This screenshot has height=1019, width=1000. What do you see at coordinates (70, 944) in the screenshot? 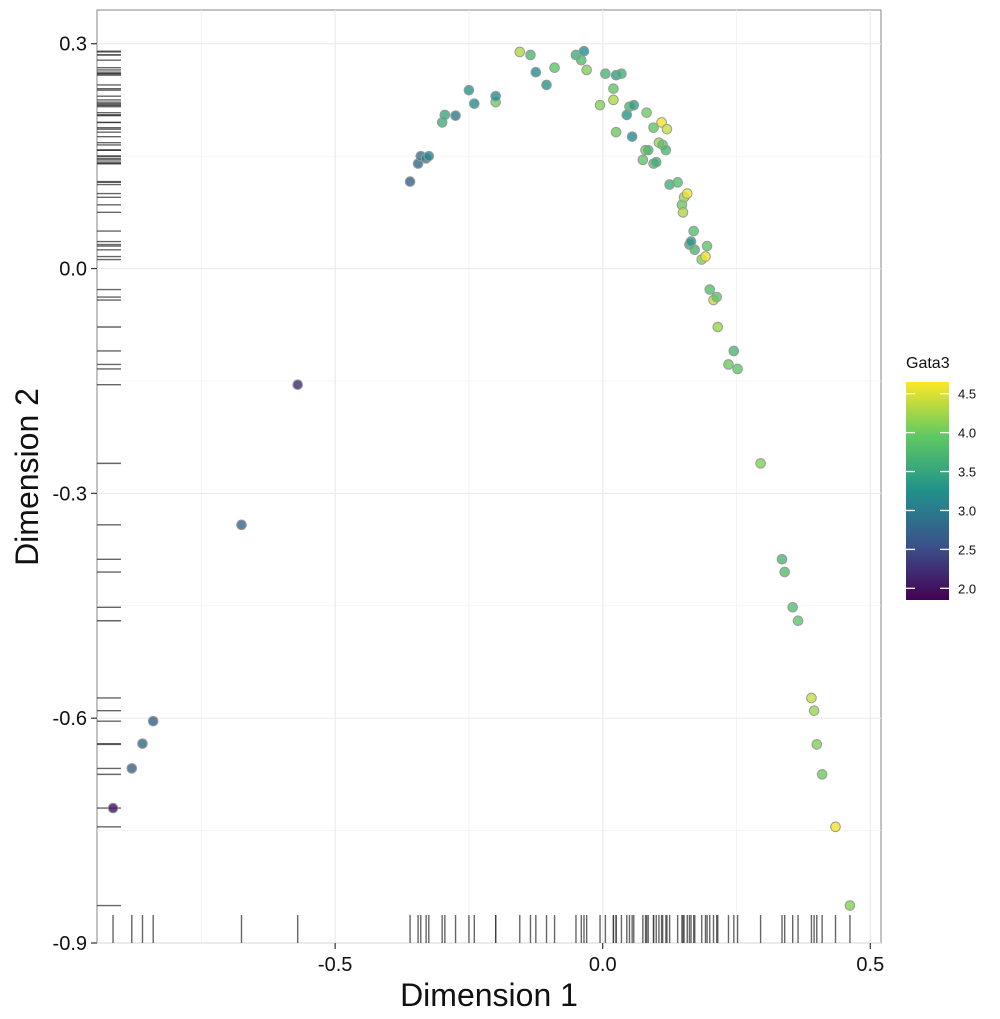
I see `y-tick-label: -0.9` at bounding box center [70, 944].